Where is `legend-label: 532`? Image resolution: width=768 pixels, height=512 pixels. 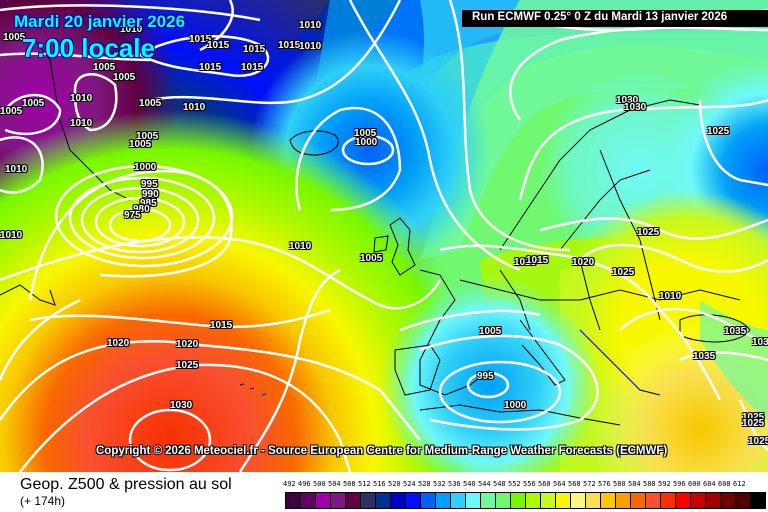 legend-label: 532 is located at coordinates (439, 484).